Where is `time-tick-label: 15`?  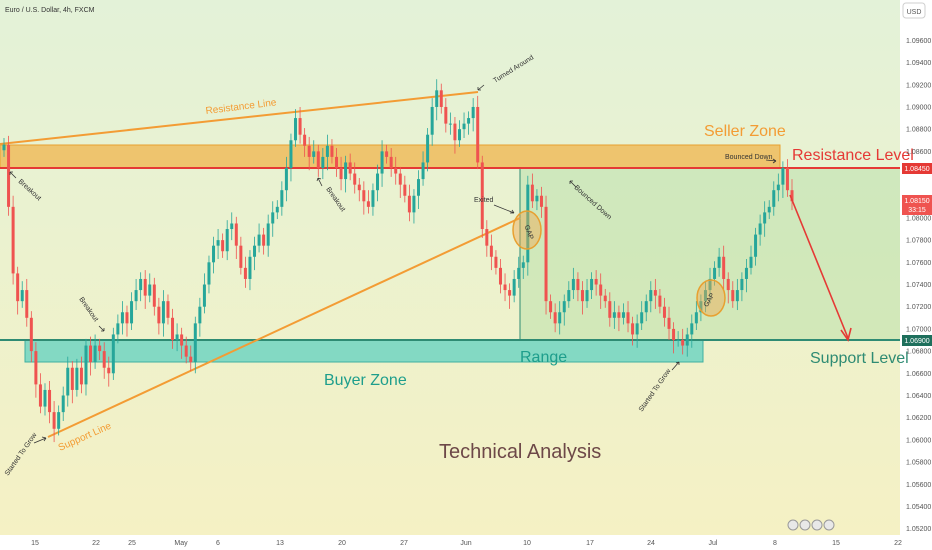 time-tick-label: 15 is located at coordinates (35, 543).